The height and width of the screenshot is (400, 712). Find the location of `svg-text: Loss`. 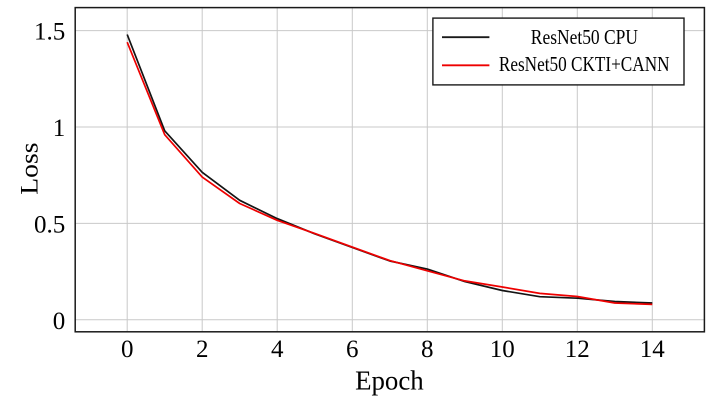

svg-text: Loss is located at coordinates (30, 169).